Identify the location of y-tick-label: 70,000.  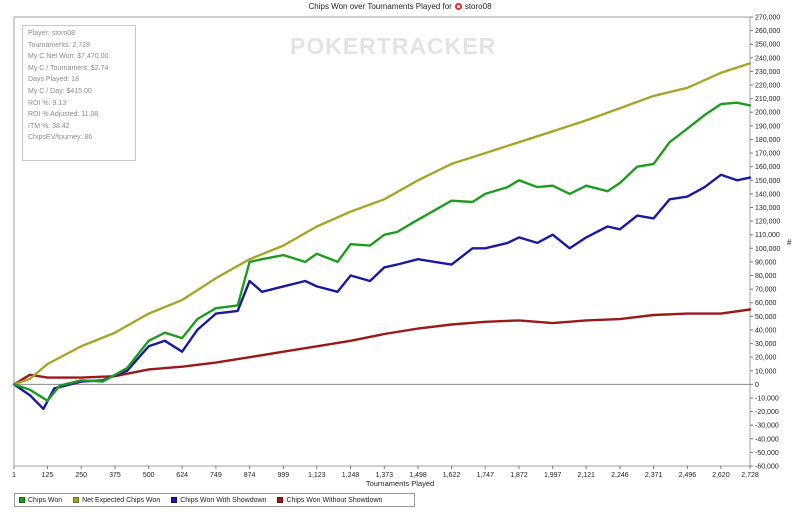
(766, 290).